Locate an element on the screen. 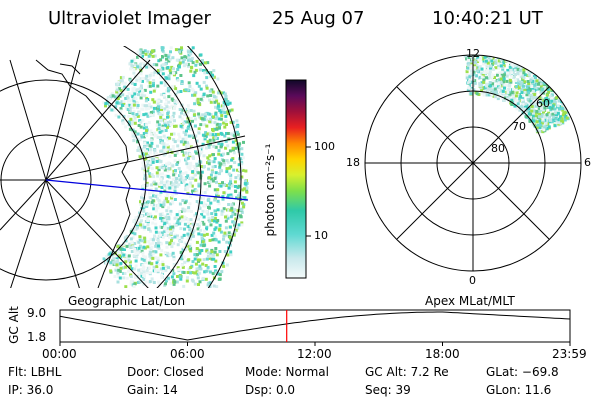 The height and width of the screenshot is (400, 600). instrument-title: Ultraviolet Imager is located at coordinates (129, 18).